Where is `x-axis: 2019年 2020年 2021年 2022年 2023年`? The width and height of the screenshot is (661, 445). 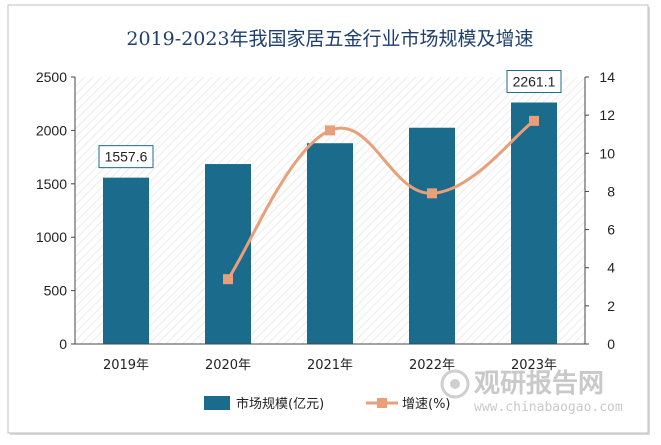 x-axis: 2019年 2020年 2021年 2022年 2023年 is located at coordinates (330, 358).